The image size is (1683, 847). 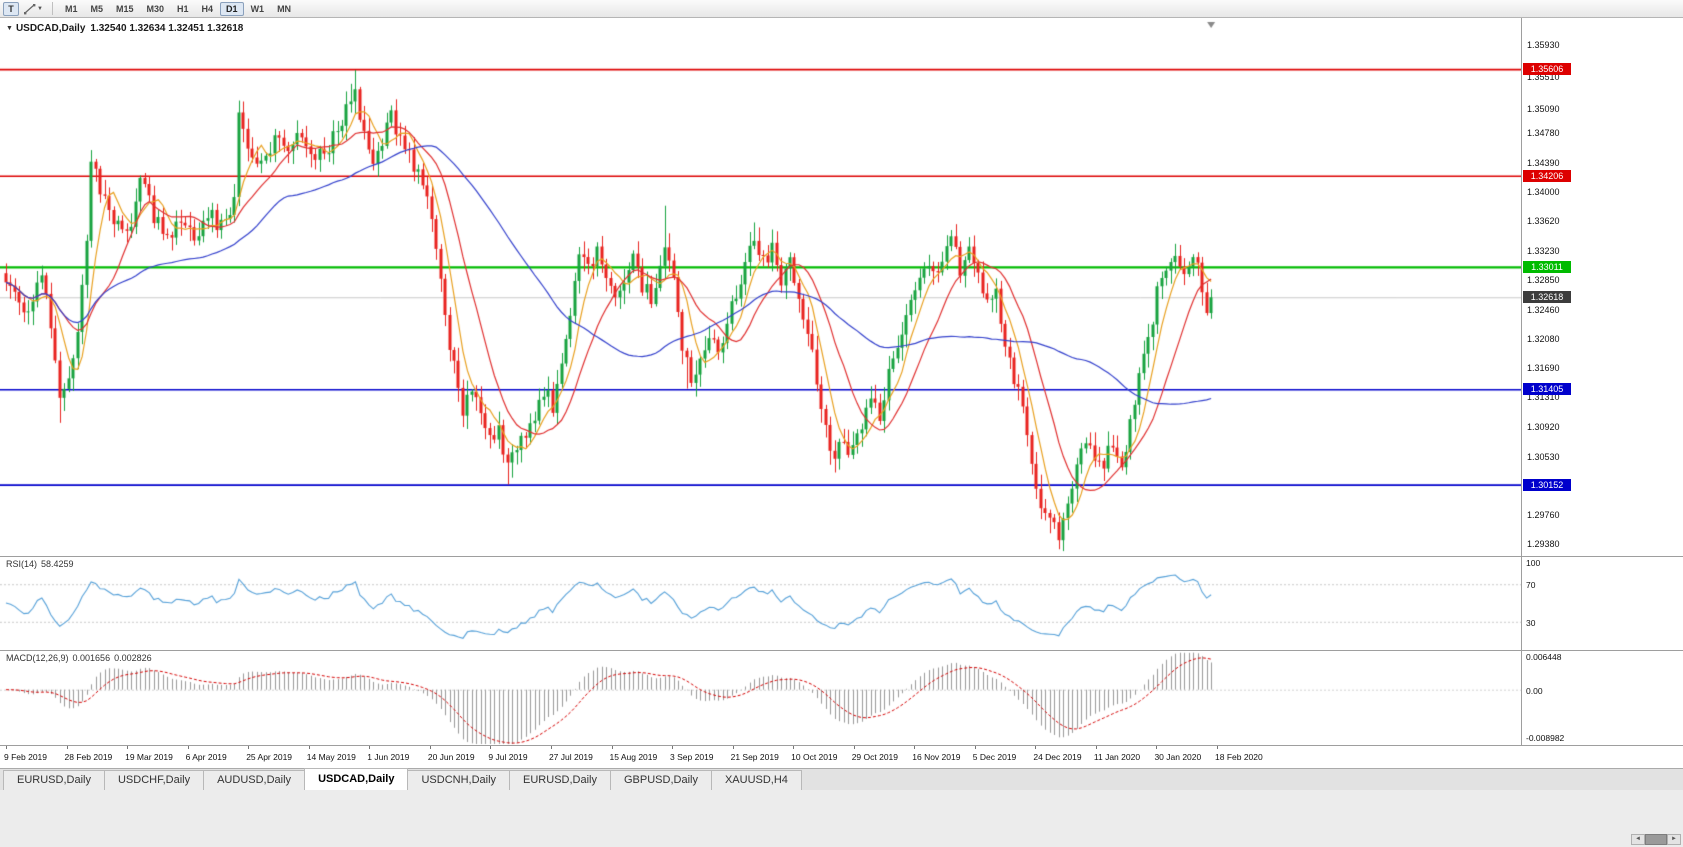 What do you see at coordinates (1543, 338) in the screenshot?
I see `price-tick: 1.32080` at bounding box center [1543, 338].